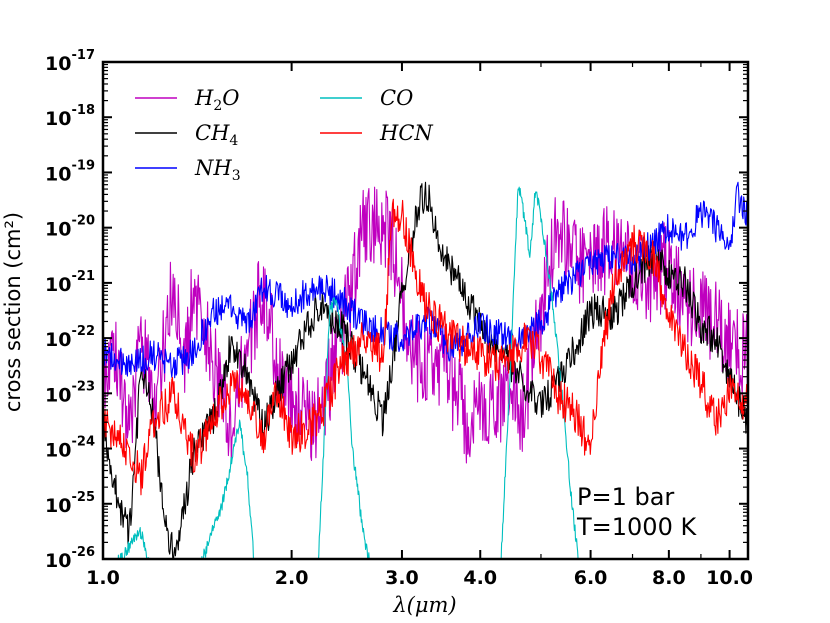 This screenshot has width=830, height=623. What do you see at coordinates (406, 133) in the screenshot?
I see `legend-label-hcn: HCN` at bounding box center [406, 133].